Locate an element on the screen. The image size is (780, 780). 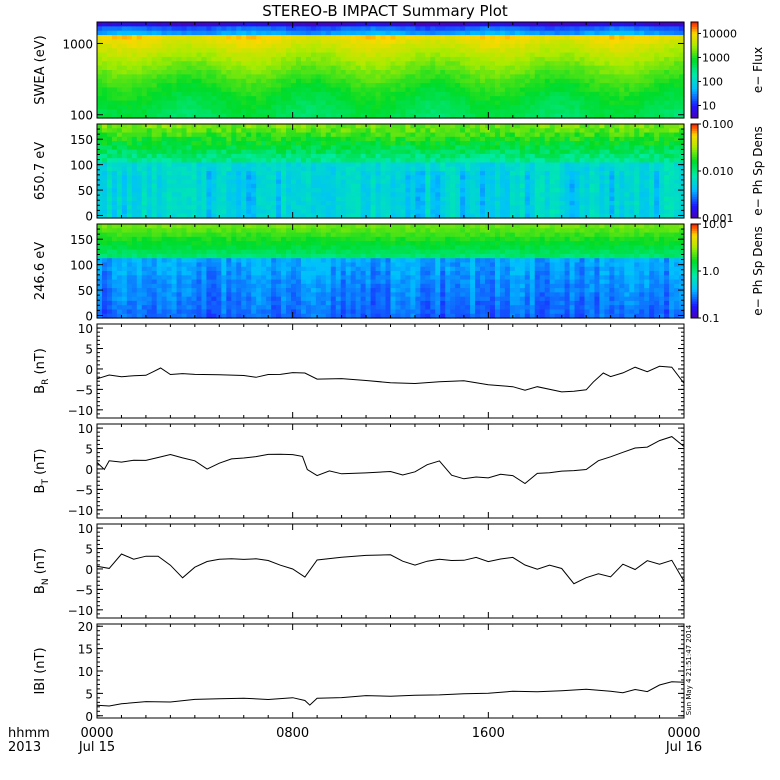
colorbar-tick-label: 10.0 is located at coordinates (714, 224).